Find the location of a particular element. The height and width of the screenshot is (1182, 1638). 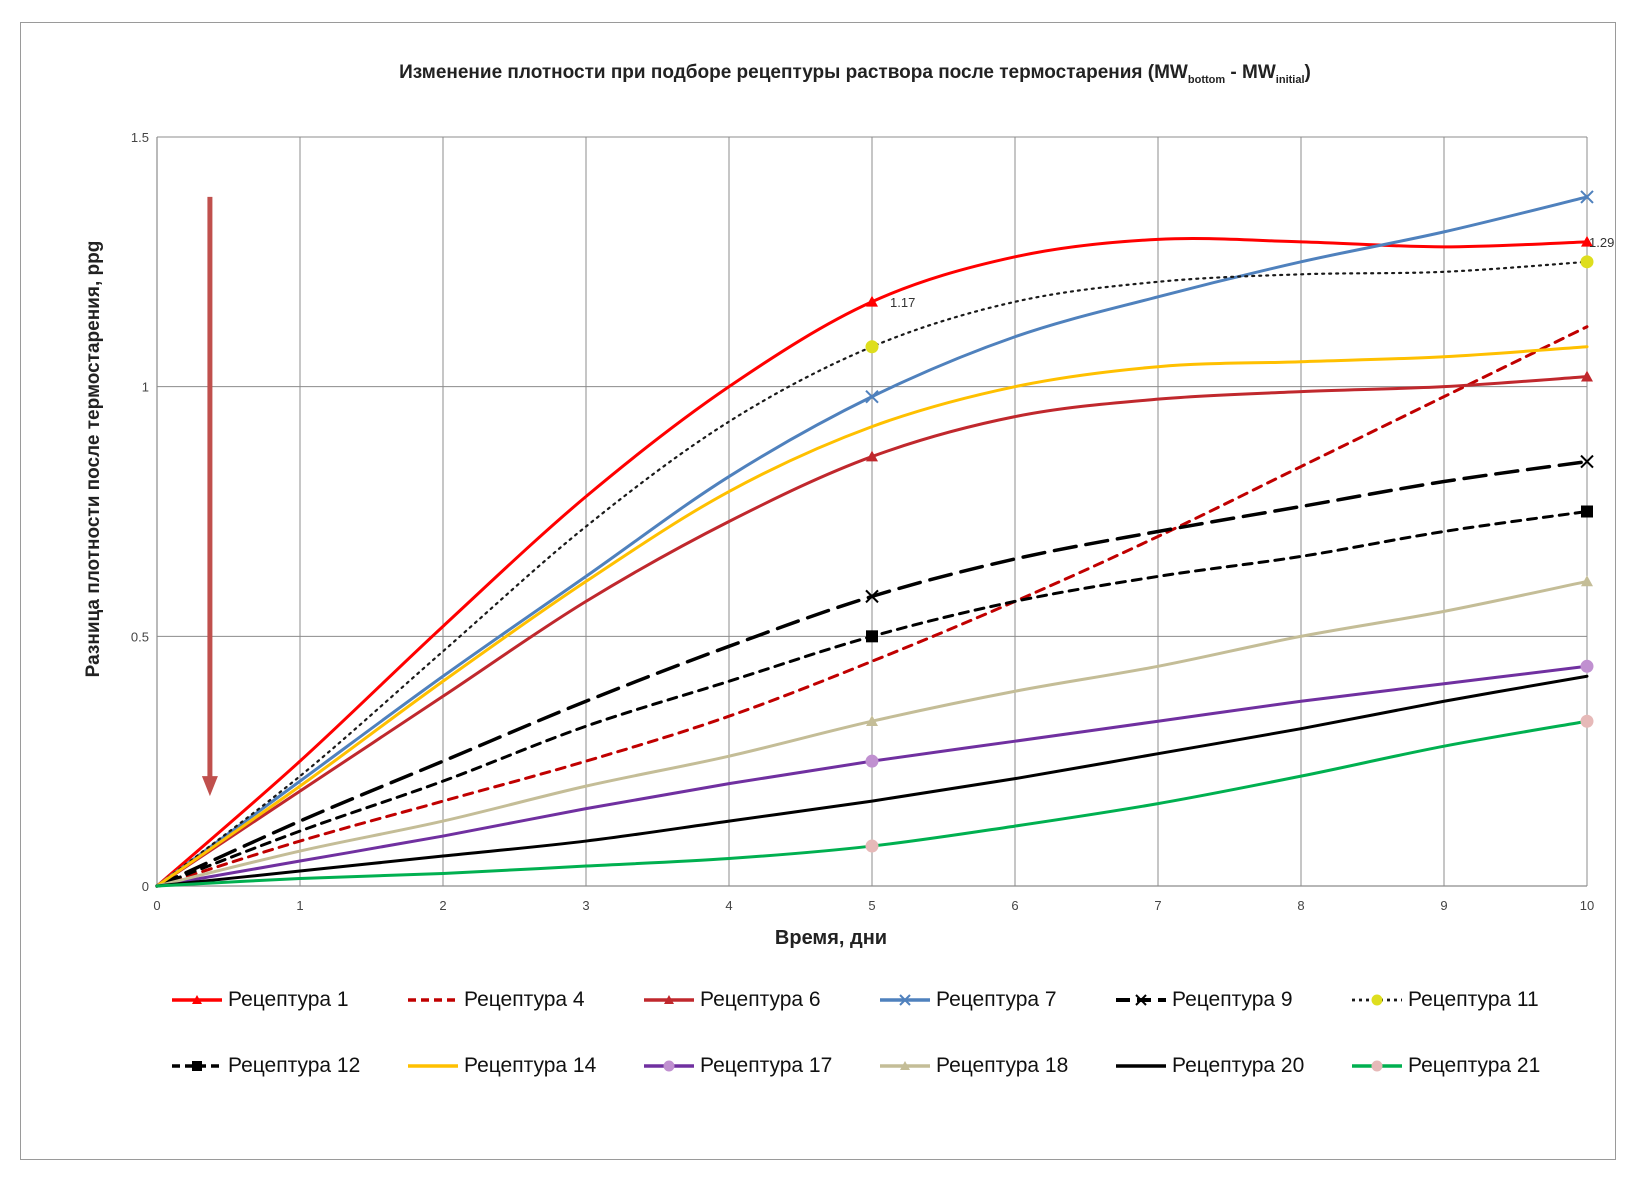

x-tick-label: 3 is located at coordinates (585, 905).